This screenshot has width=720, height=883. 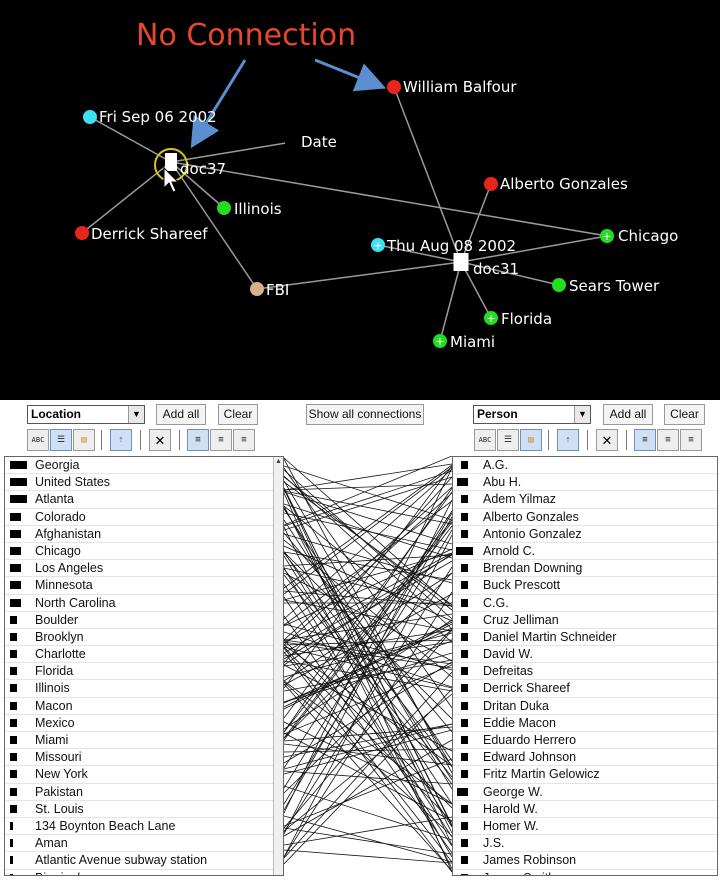 I want to click on graph-node-florida: + Florida, so click(x=518, y=319).